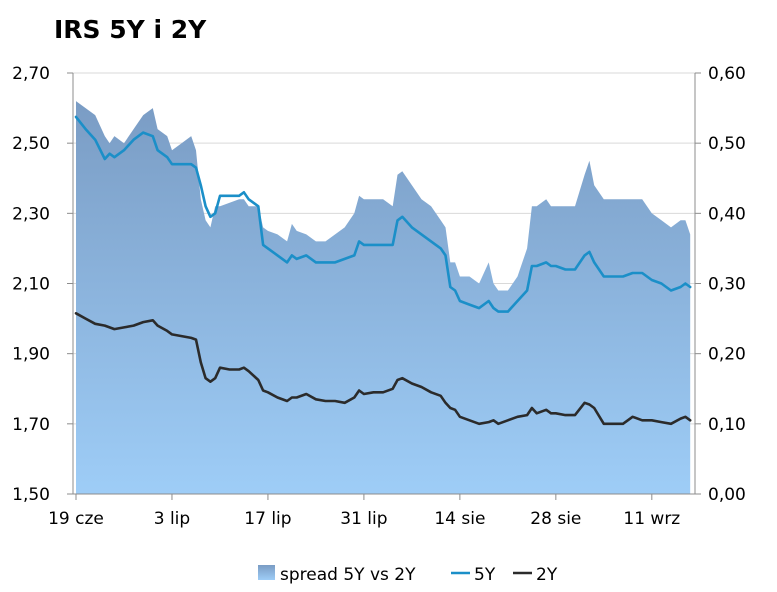 Image resolution: width=777 pixels, height=592 pixels. I want to click on y-left-tick-label: 2,30, so click(31, 214).